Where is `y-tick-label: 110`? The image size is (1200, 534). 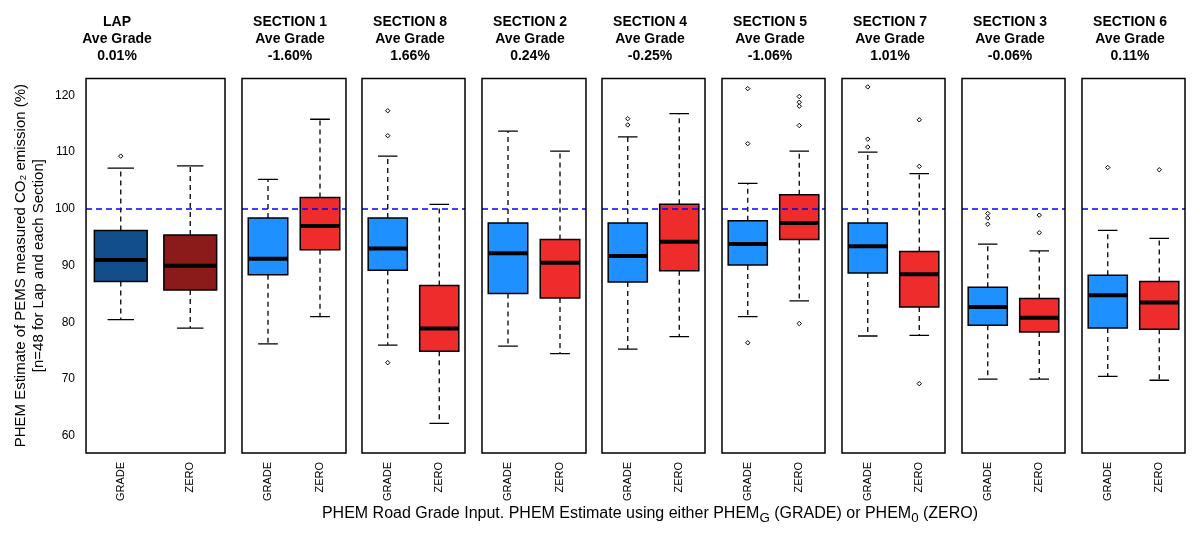
y-tick-label: 110 is located at coordinates (65, 151).